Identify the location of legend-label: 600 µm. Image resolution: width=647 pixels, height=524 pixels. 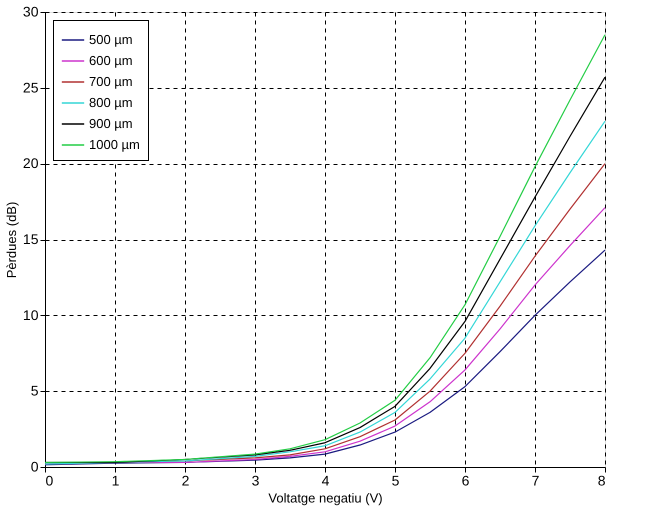
(111, 60).